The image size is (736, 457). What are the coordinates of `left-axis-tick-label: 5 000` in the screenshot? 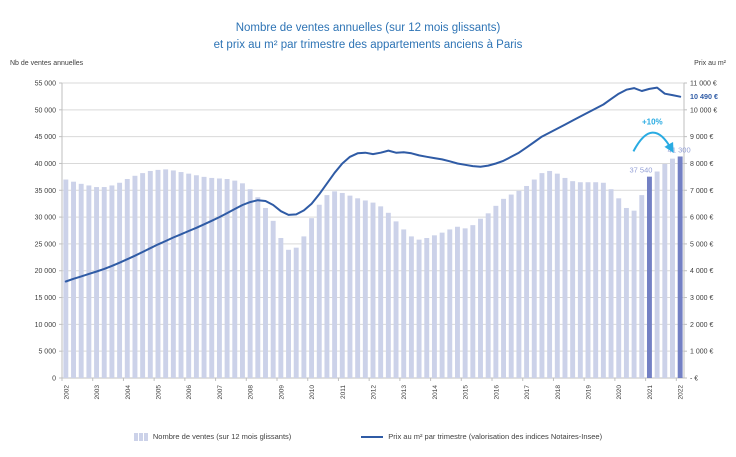 It's located at (47, 352).